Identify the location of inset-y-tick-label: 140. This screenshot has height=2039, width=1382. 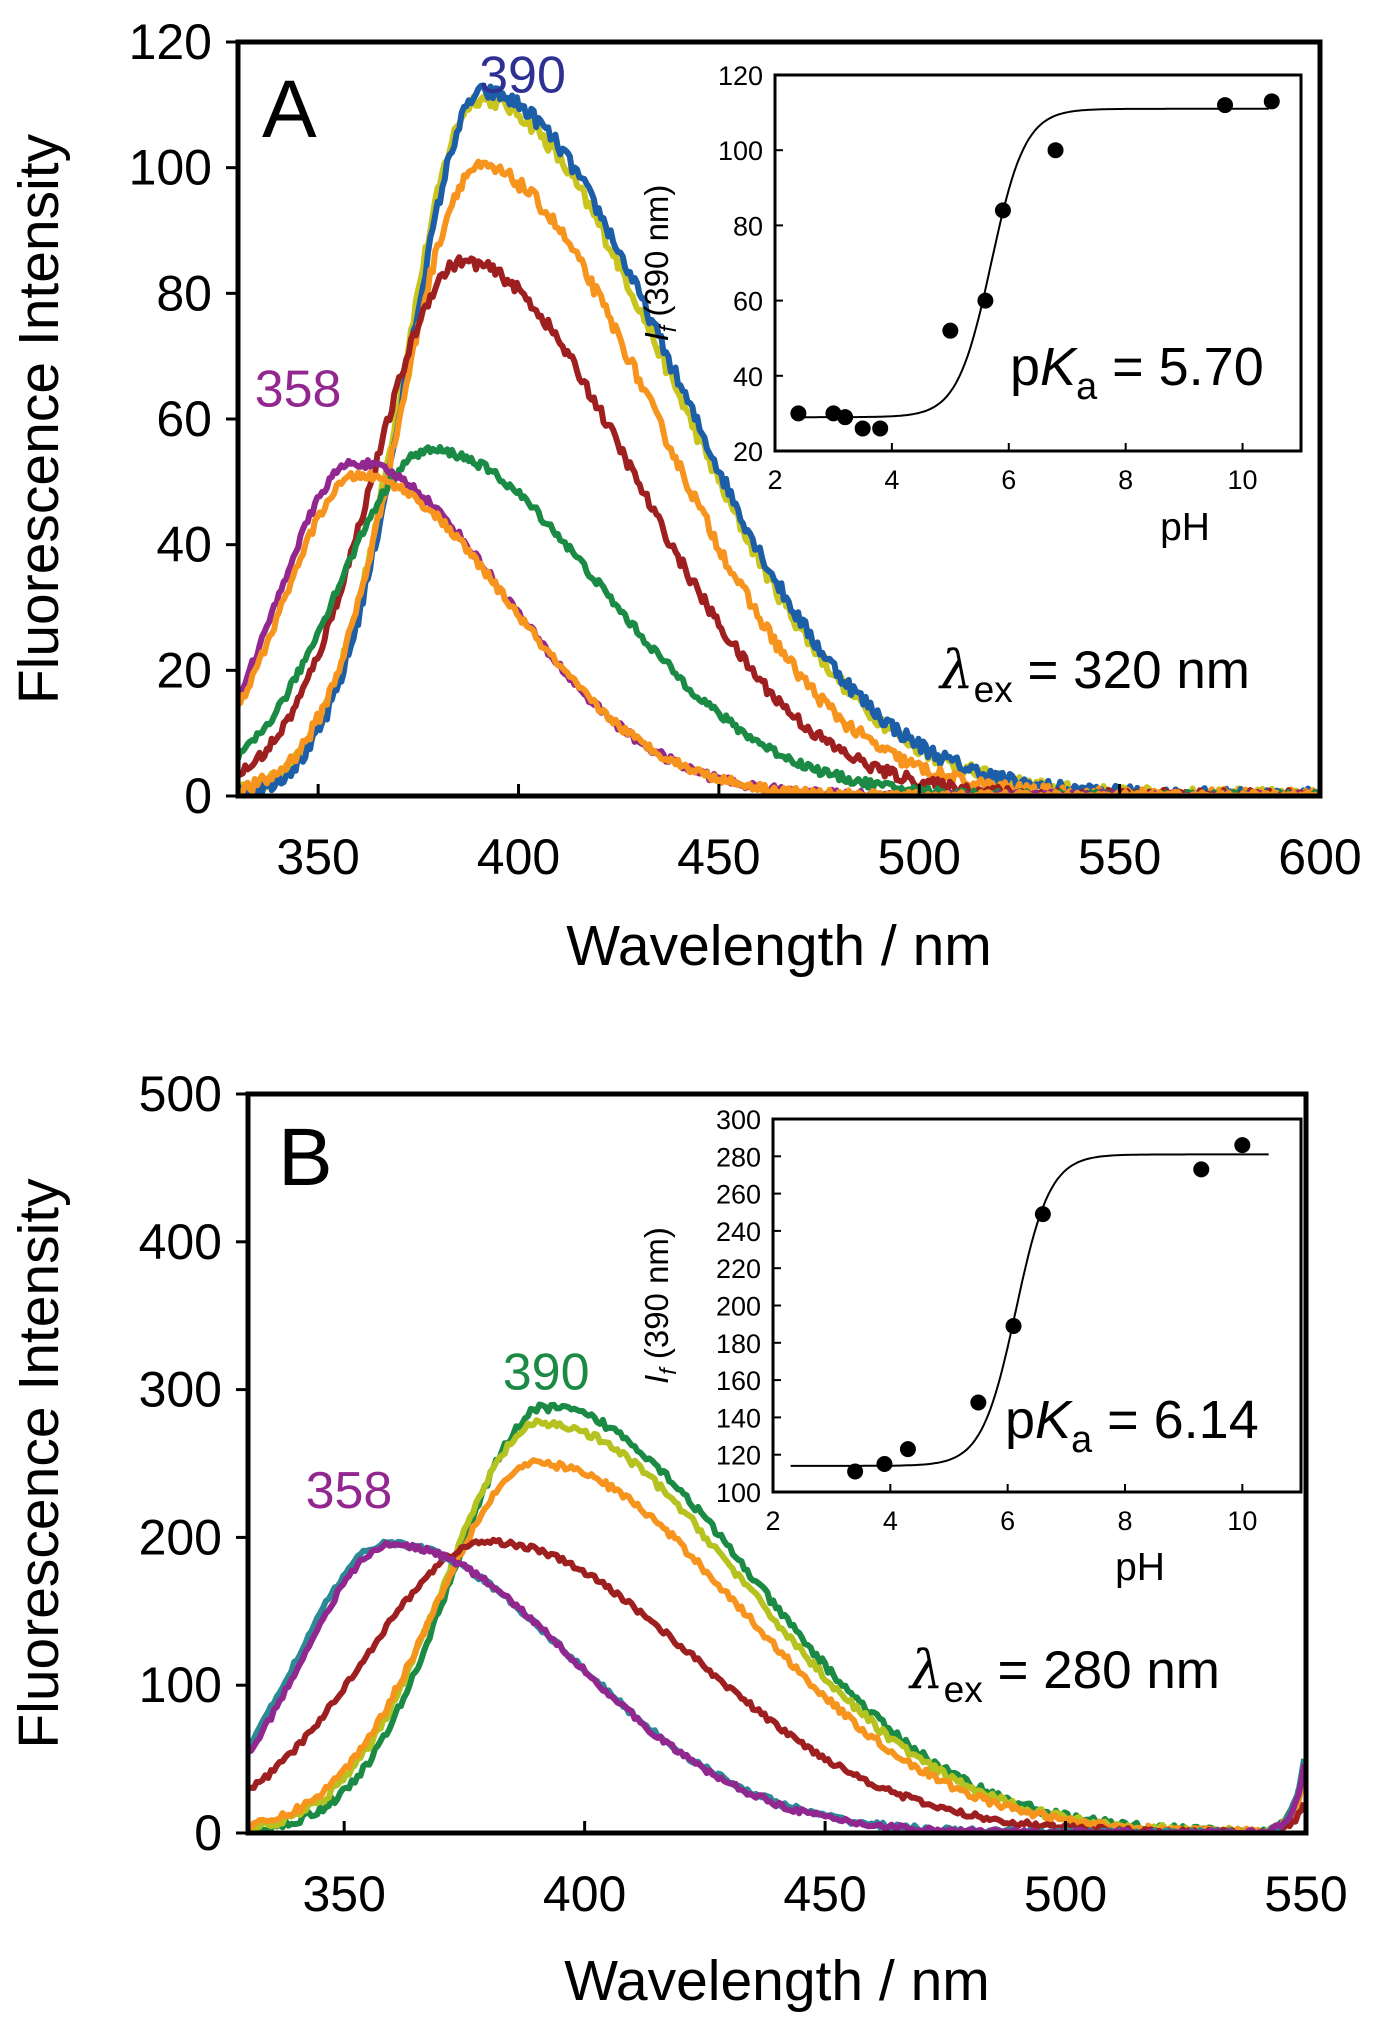
(738, 1418).